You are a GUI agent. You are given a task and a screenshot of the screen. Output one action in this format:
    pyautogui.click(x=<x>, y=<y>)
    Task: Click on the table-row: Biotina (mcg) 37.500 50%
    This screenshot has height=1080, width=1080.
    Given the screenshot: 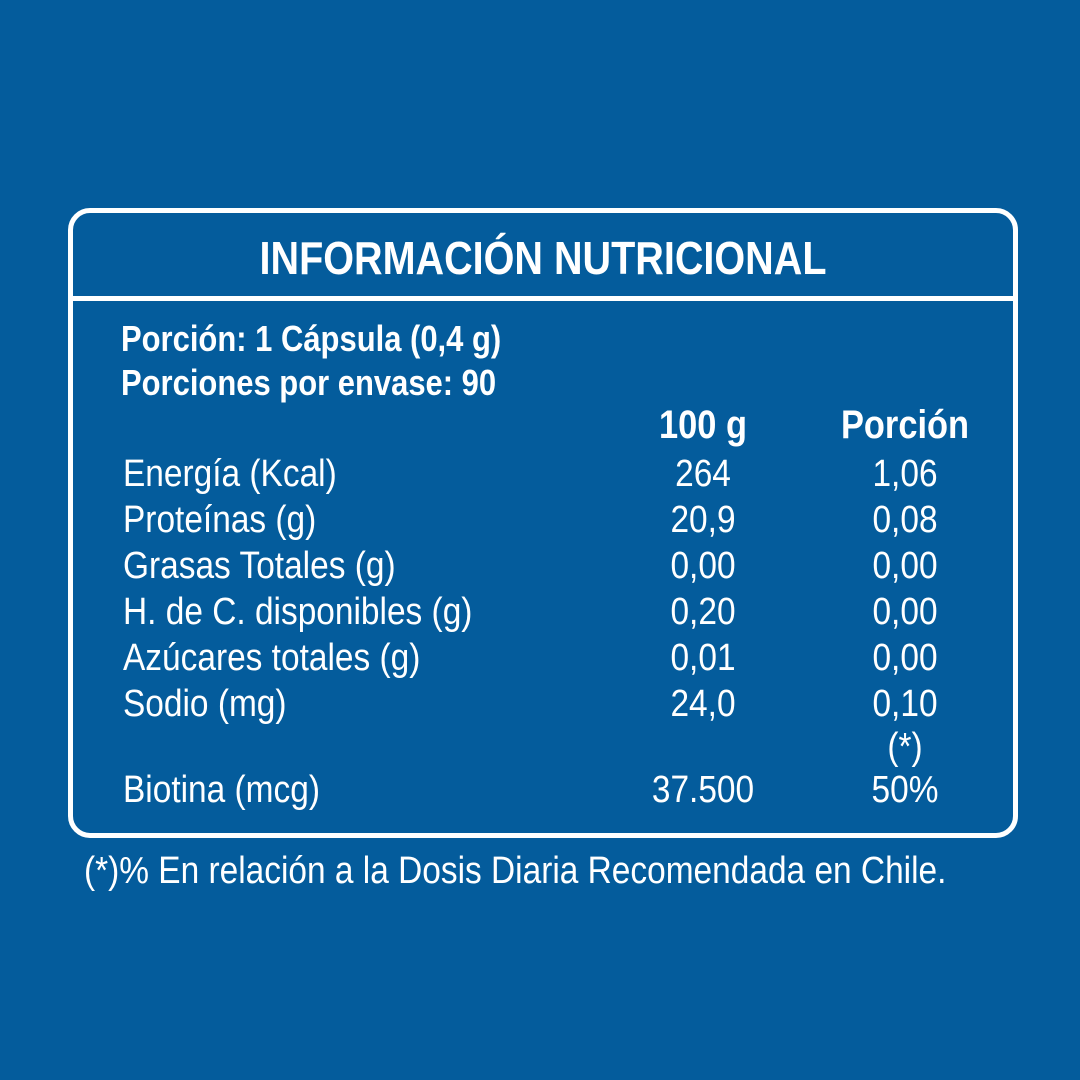 What is the action you would take?
    pyautogui.click(x=543, y=790)
    